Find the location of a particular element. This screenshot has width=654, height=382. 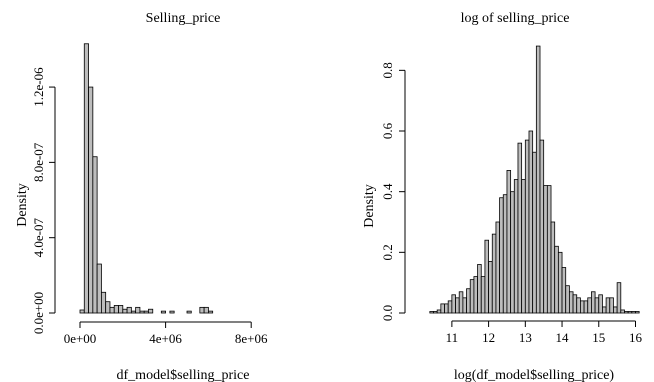

right-x-axis-label: log(df_model$selling_price) is located at coordinates (534, 375).